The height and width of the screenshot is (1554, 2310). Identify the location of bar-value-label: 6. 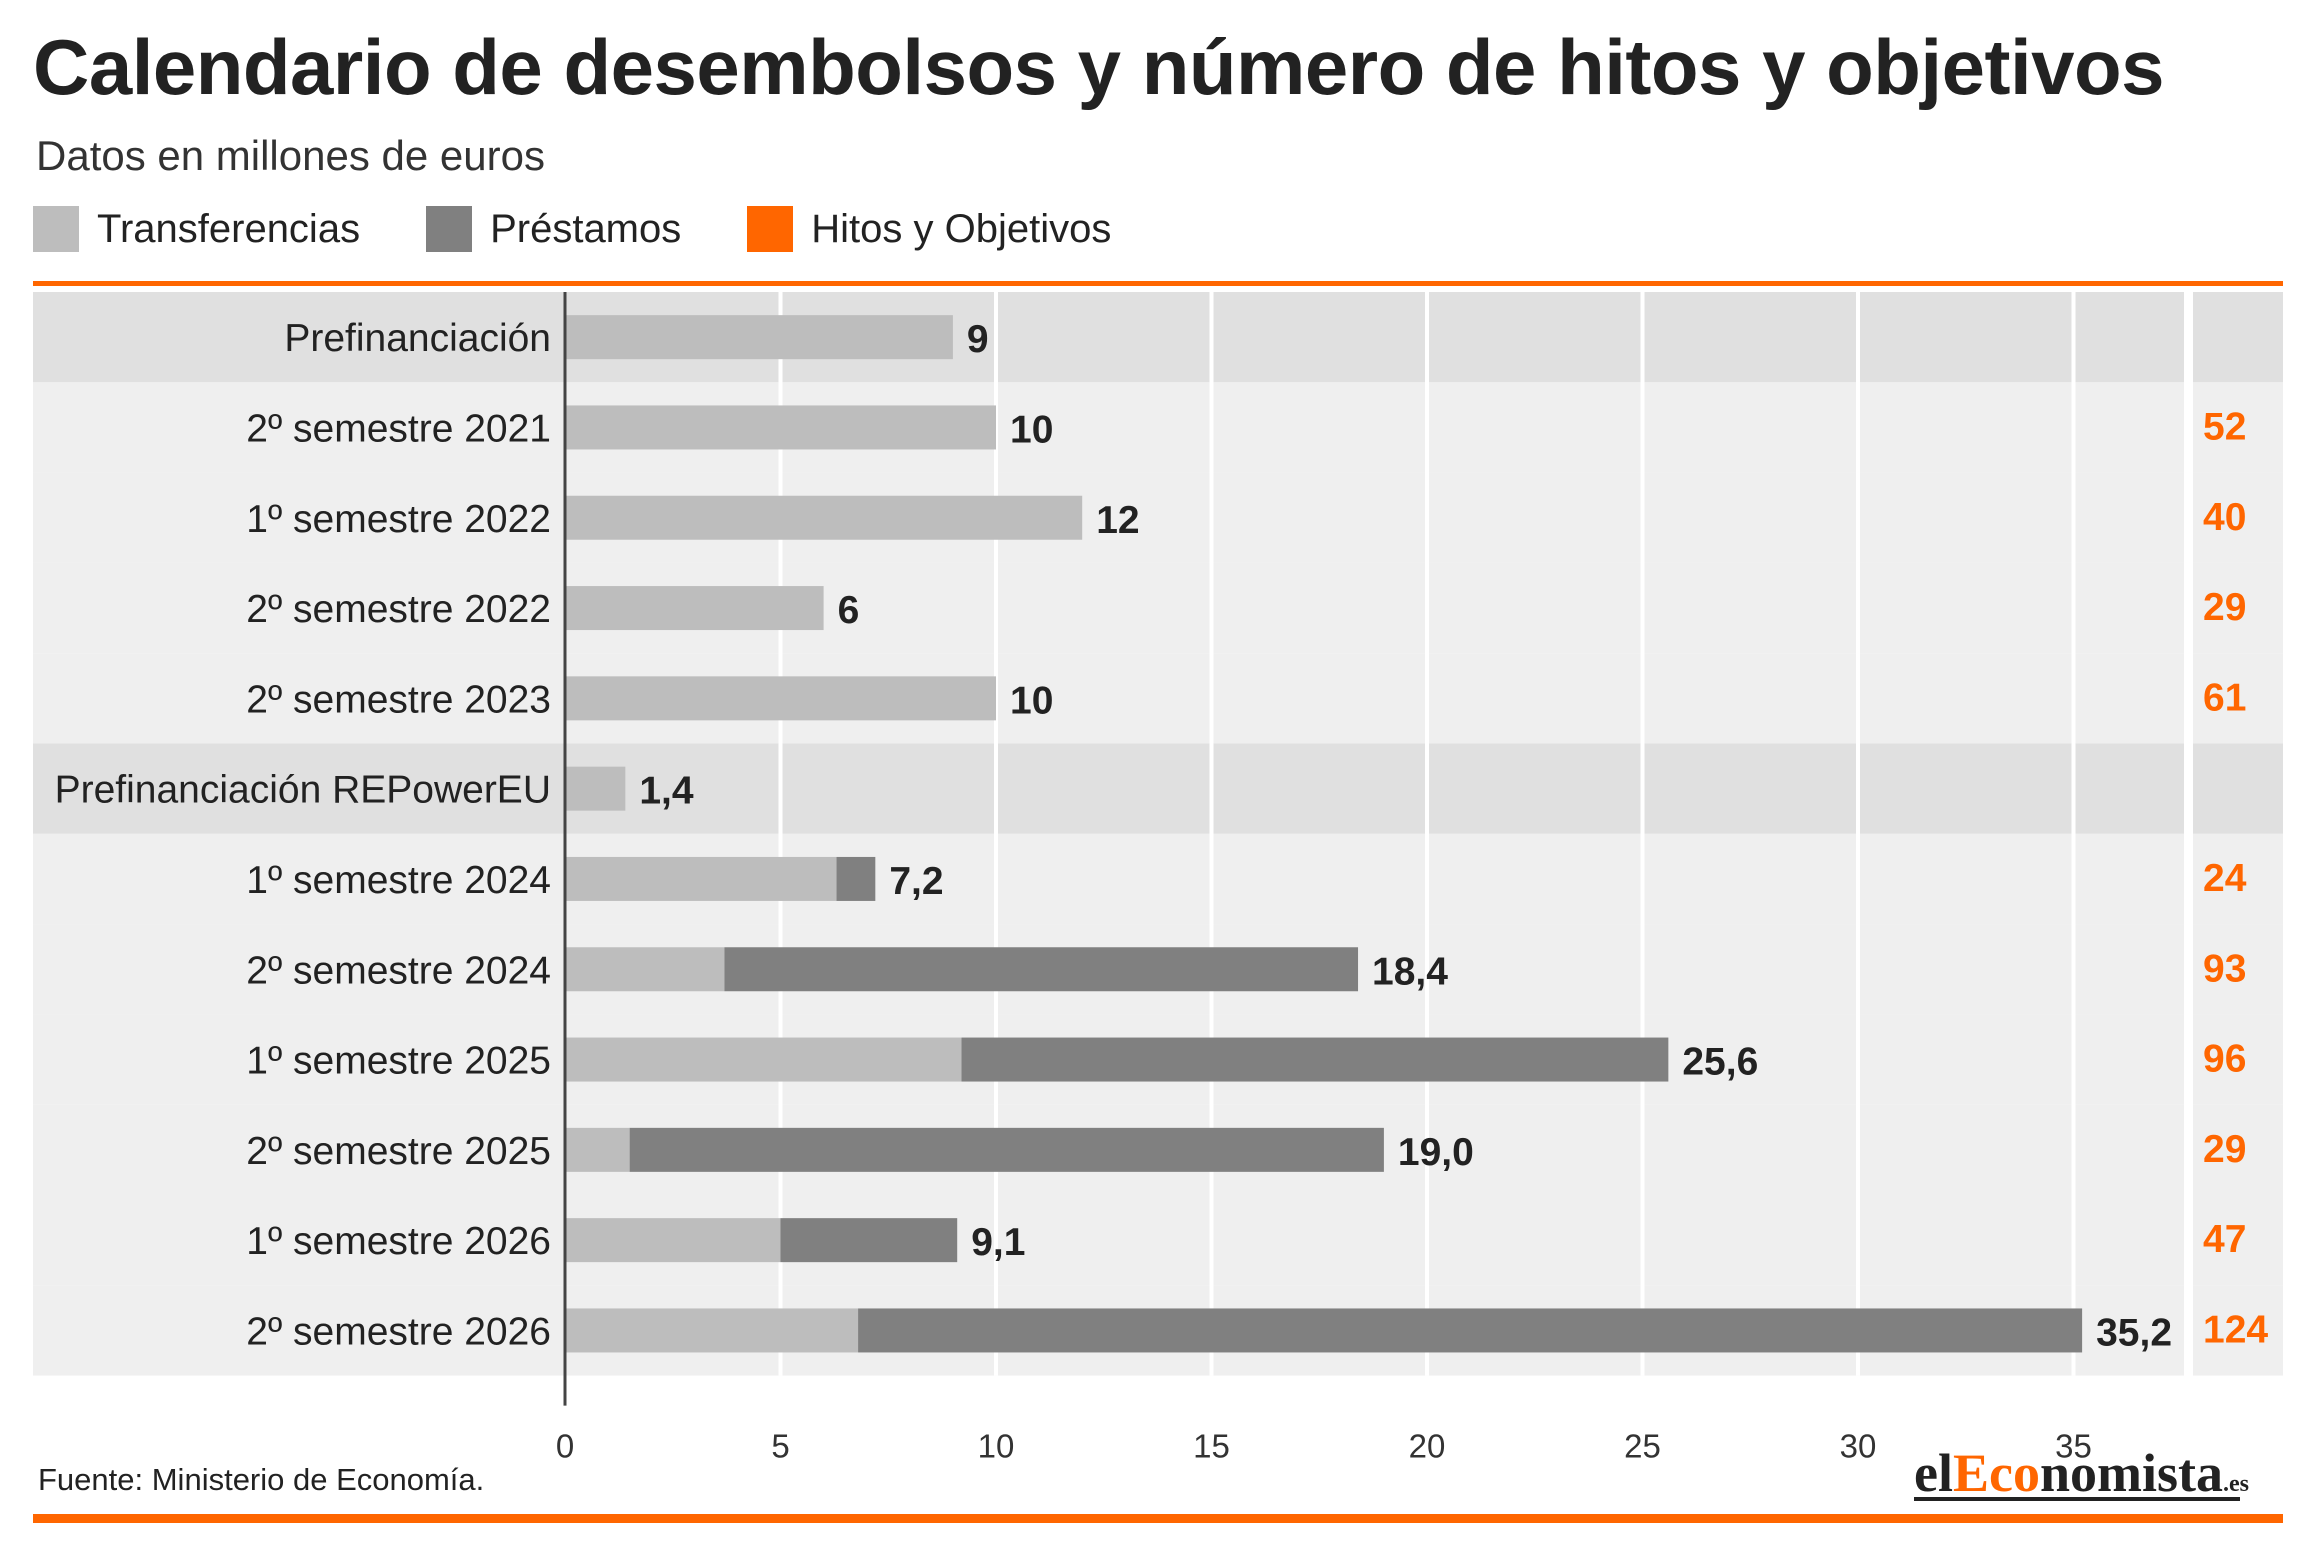
(849, 610).